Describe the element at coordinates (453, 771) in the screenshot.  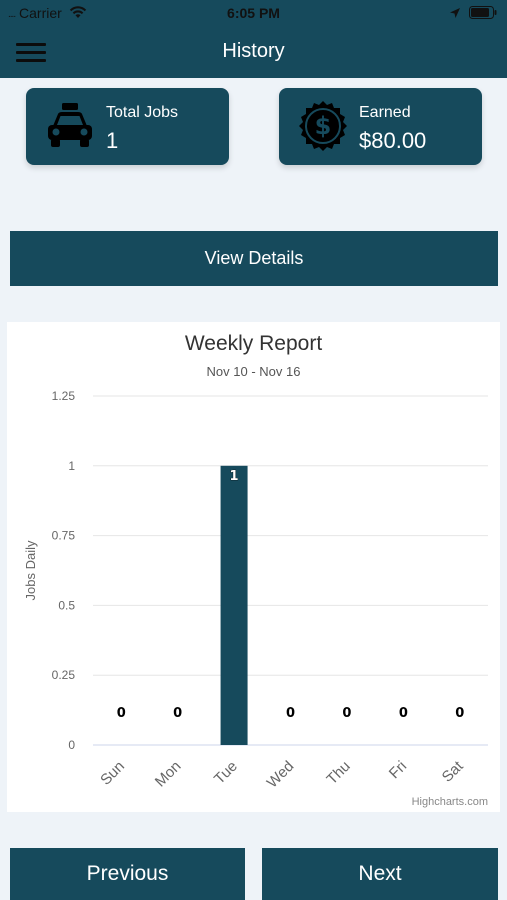
I see `x-tick-label: Sat` at that location.